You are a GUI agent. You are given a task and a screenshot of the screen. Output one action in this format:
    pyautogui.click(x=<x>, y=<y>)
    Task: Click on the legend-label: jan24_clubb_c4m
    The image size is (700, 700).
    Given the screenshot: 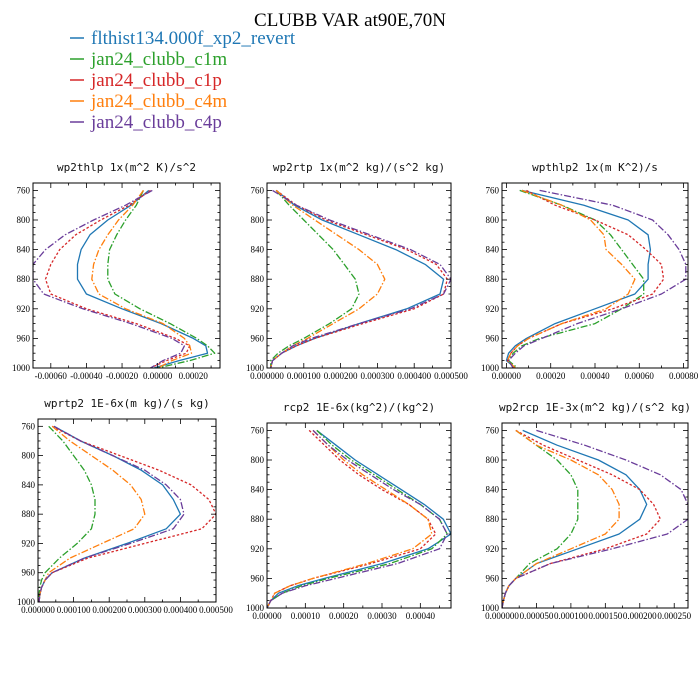 What is the action you would take?
    pyautogui.click(x=158, y=101)
    